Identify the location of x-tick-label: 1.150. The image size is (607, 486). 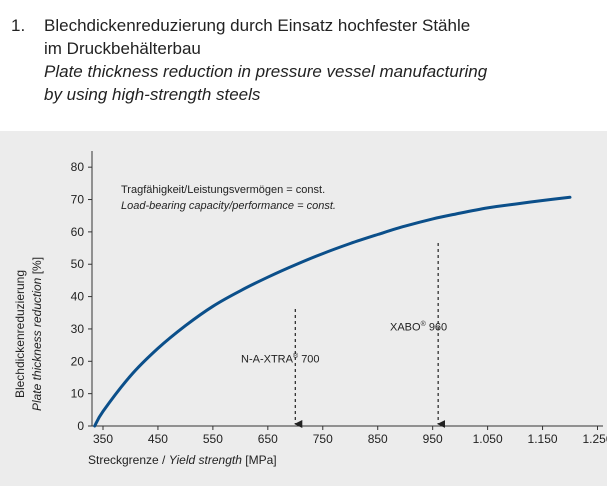
(543, 439).